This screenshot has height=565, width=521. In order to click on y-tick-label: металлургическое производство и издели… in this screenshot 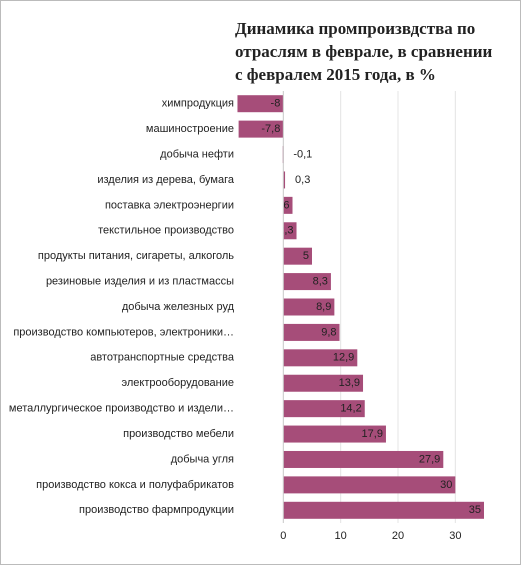, I will do `click(121, 409)`.